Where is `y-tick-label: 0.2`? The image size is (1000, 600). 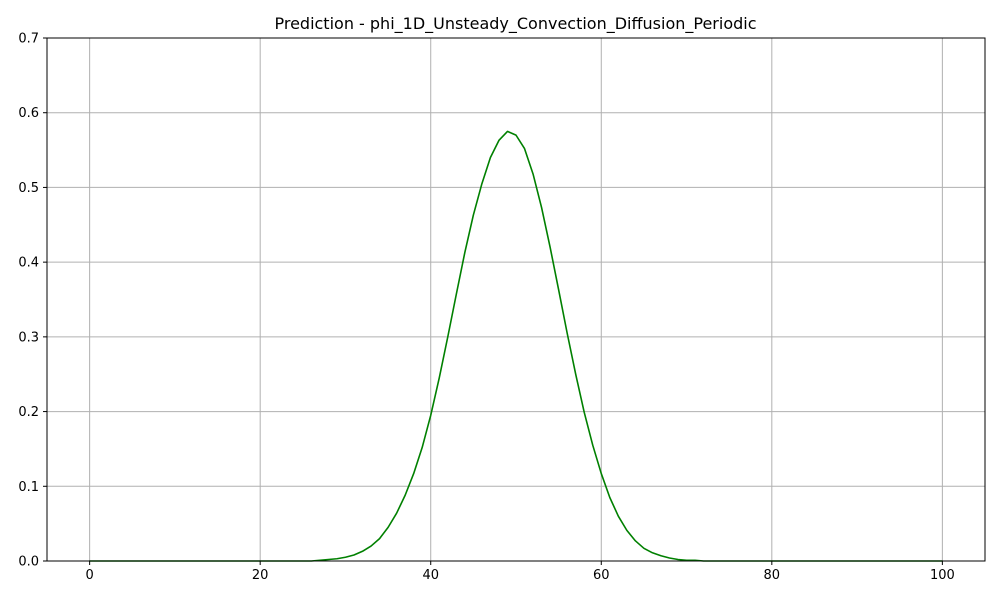
y-tick-label: 0.2 is located at coordinates (28, 412).